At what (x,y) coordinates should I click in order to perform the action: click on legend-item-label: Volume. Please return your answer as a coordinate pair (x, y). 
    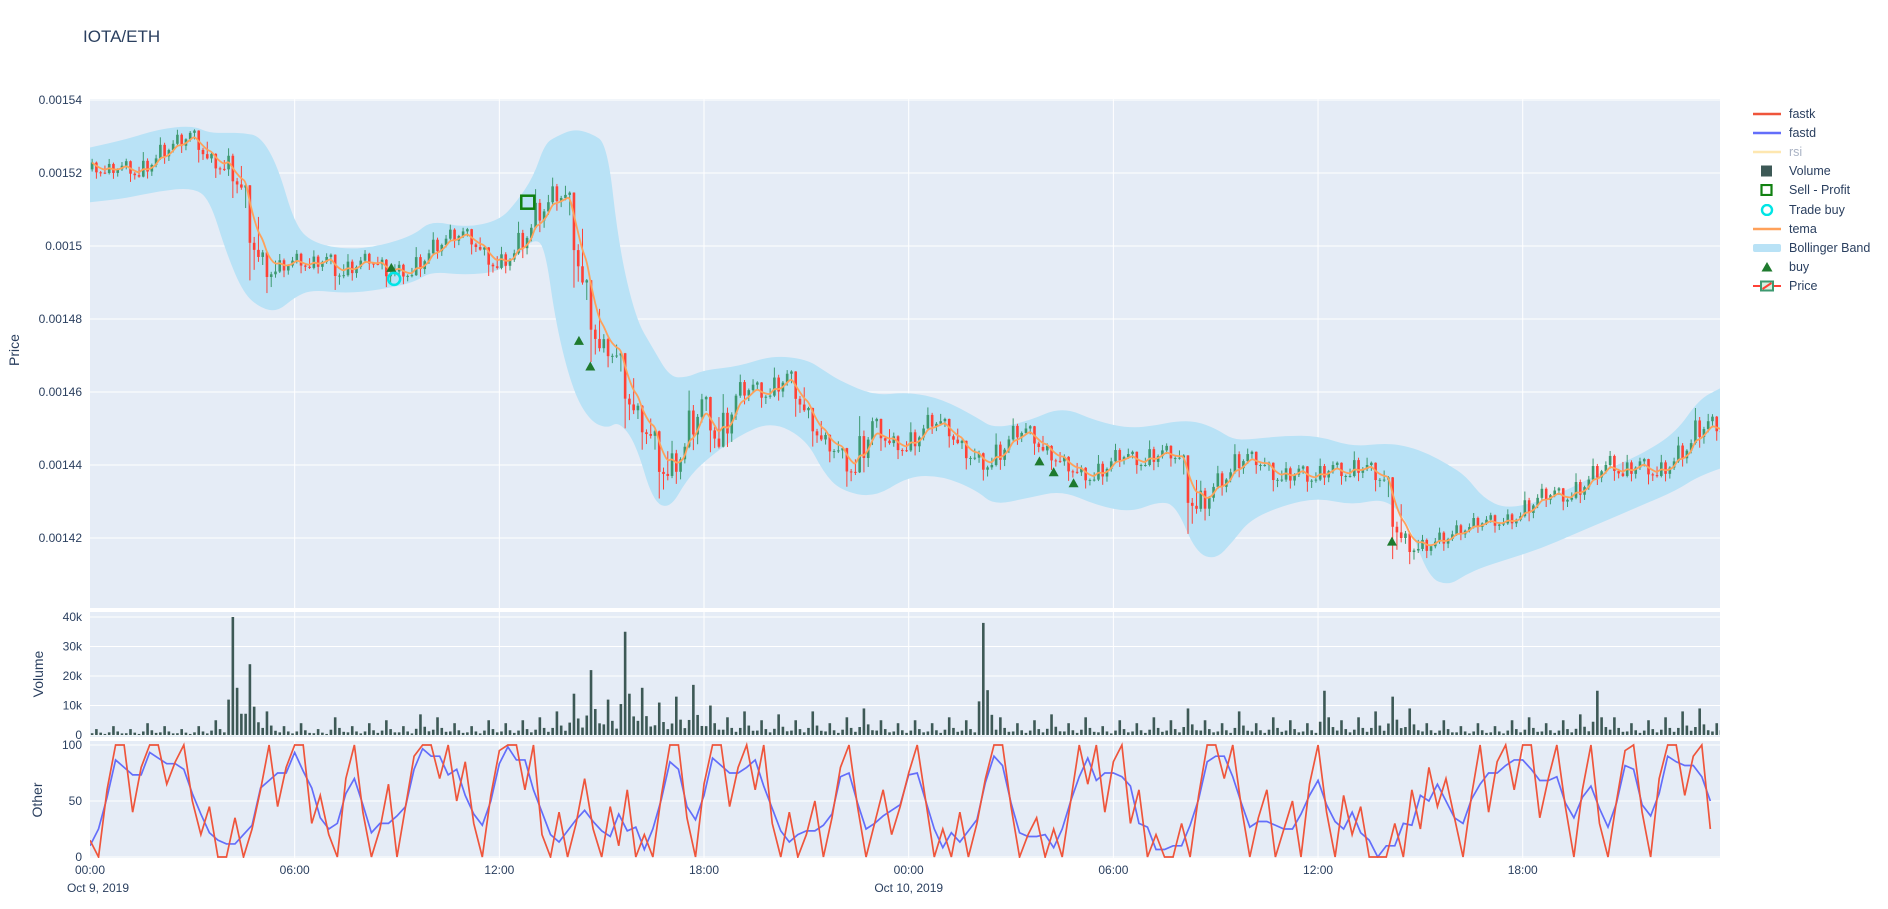
    Looking at the image, I should click on (1810, 171).